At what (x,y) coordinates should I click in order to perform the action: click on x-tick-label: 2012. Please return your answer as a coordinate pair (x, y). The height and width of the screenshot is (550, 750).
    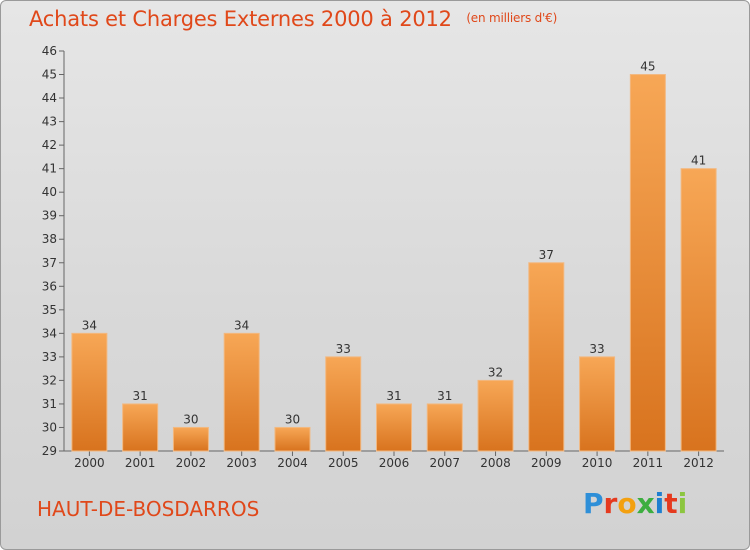
    Looking at the image, I should click on (698, 463).